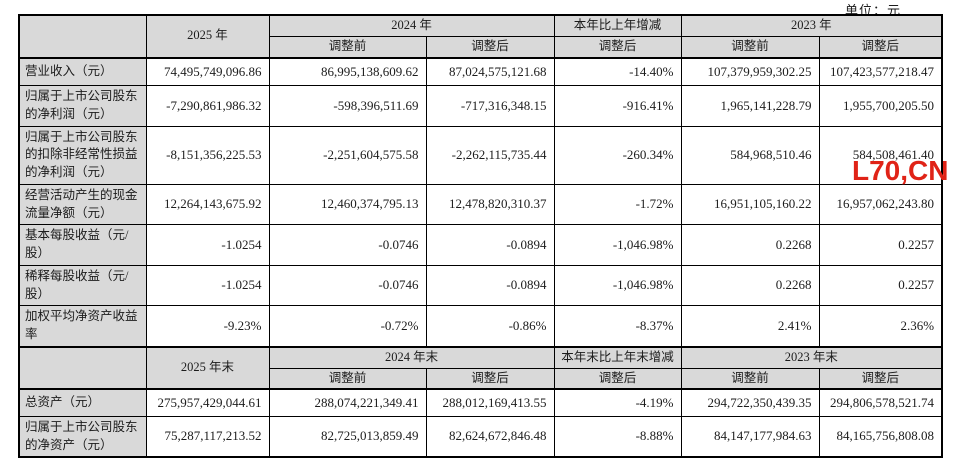 The image size is (957, 458). Describe the element at coordinates (490, 378) in the screenshot. I see `header-2024ye-adj-after: 调整后` at that location.